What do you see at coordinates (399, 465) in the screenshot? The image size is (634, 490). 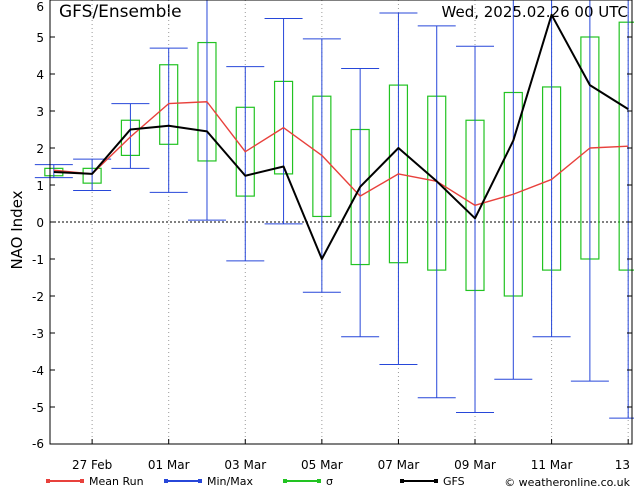 I see `x-tick-label: 07 Mar` at bounding box center [399, 465].